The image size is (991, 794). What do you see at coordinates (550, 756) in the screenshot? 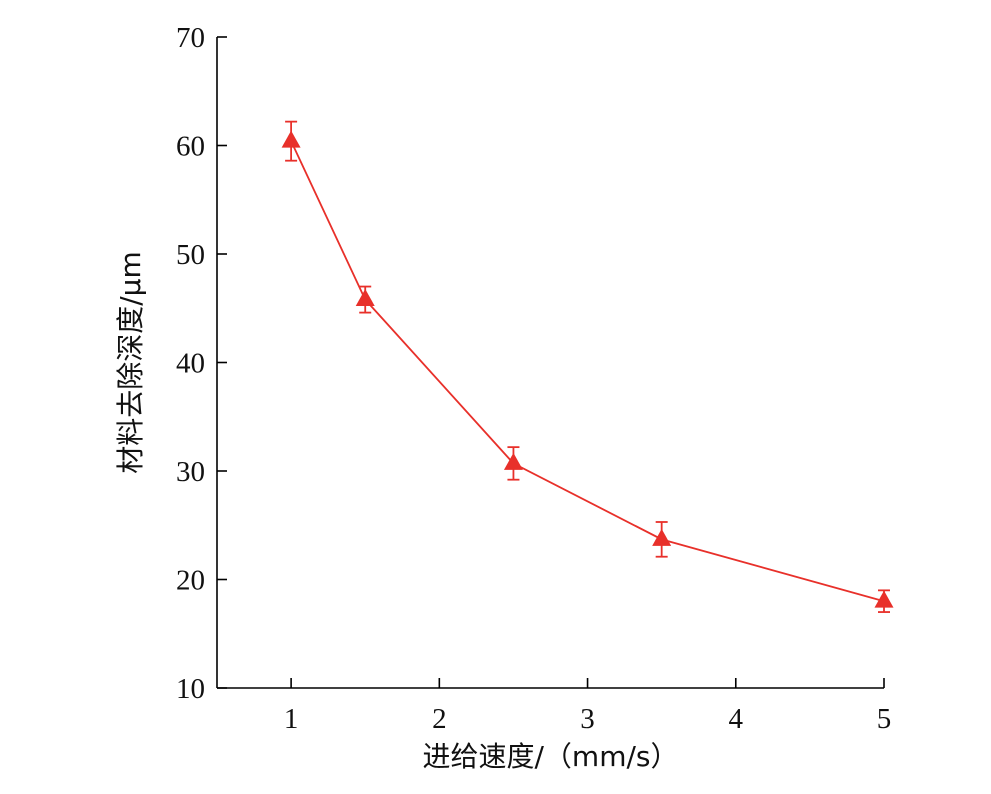
I see `x-axis-title: 进给速度/（mm/s）` at bounding box center [550, 756].